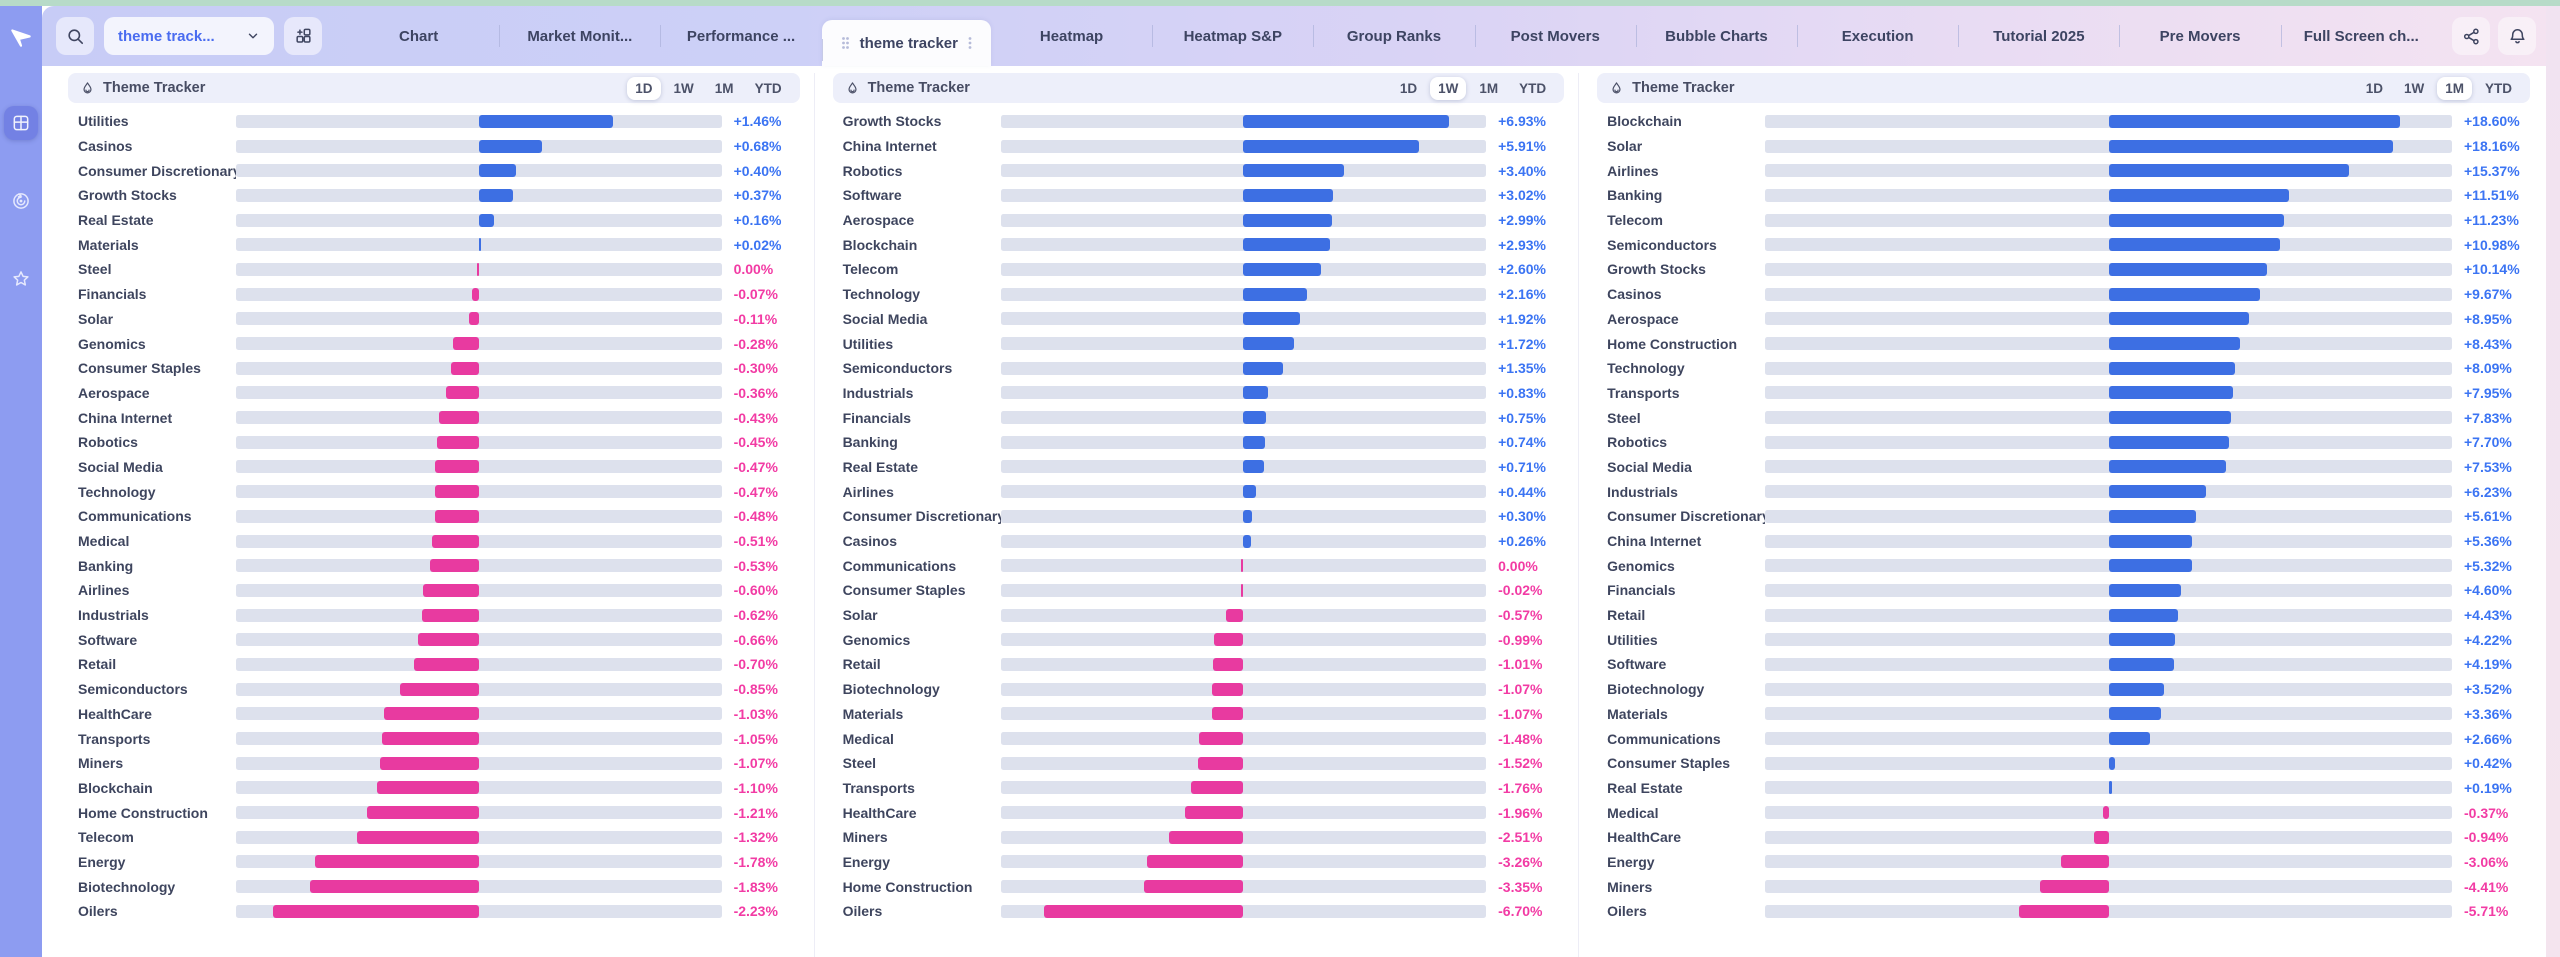 The image size is (2560, 957). What do you see at coordinates (2070, 220) in the screenshot?
I see `theme-row: Telecom +11.23%` at bounding box center [2070, 220].